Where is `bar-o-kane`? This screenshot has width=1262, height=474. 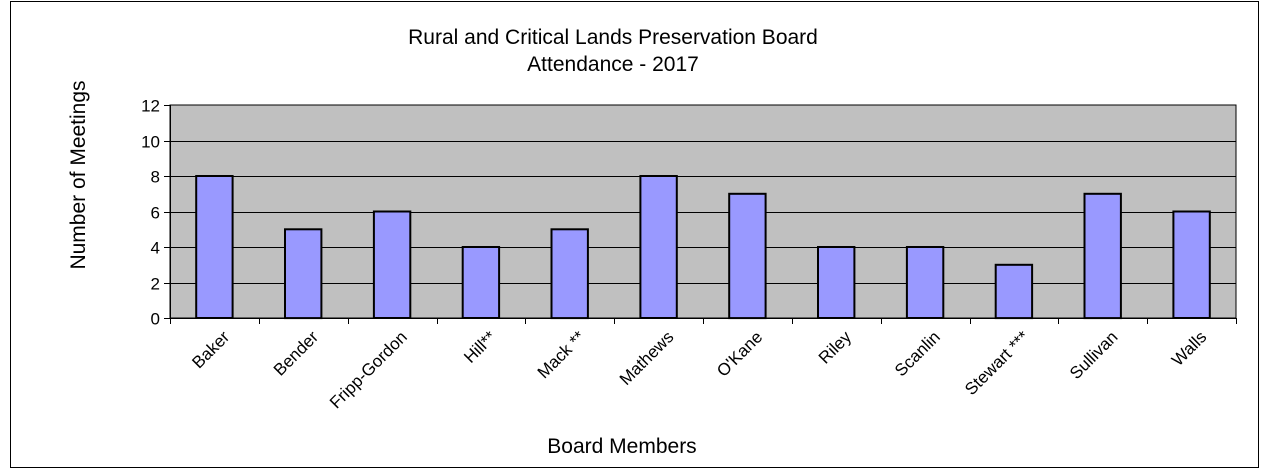 bar-o-kane is located at coordinates (747, 256).